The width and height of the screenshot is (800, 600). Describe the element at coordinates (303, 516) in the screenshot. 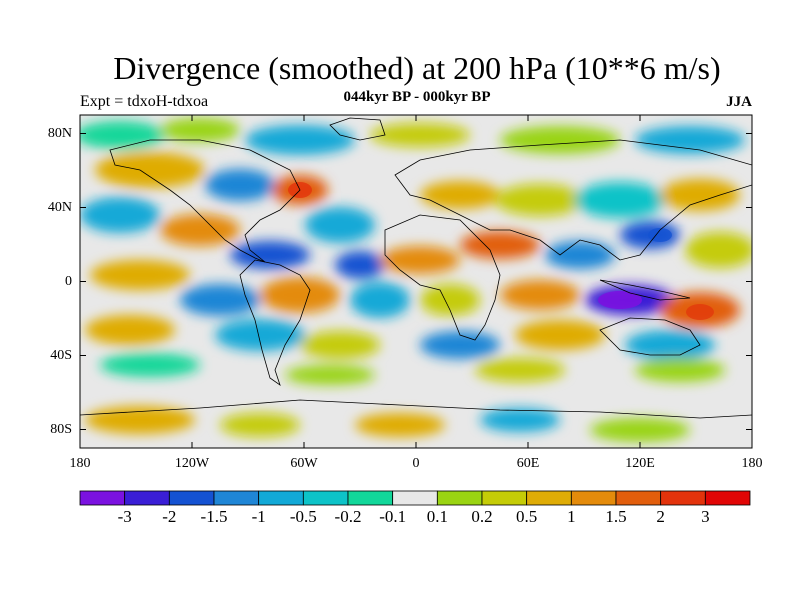

I see `colorbar-label: -0.5` at that location.